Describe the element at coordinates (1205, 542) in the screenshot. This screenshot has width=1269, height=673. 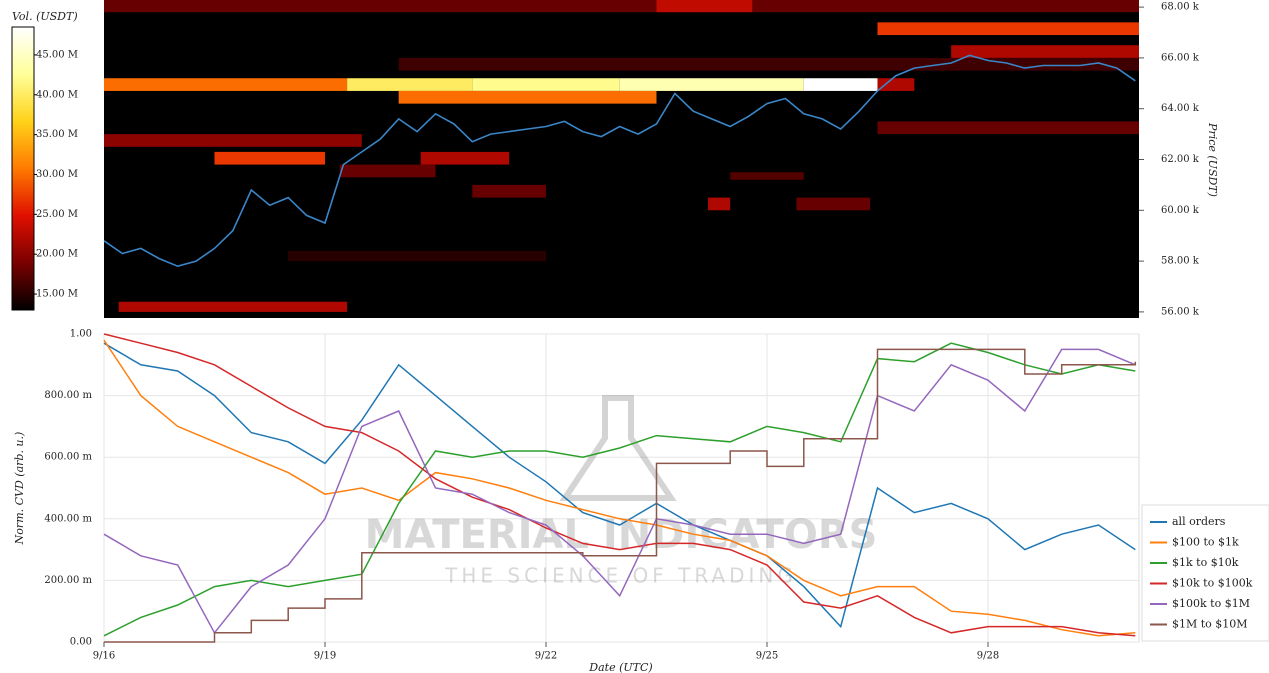
I see `legend-label: $100 to $1k` at that location.